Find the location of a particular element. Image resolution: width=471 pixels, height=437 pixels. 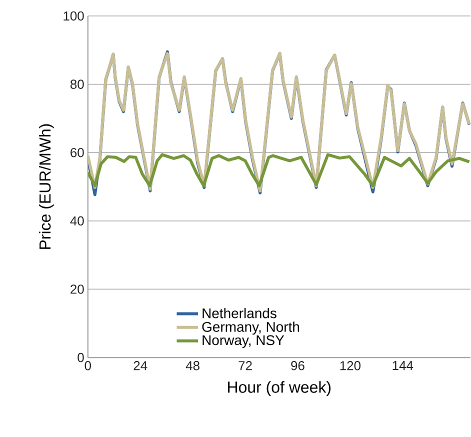

y-tick-label: 80 is located at coordinates (77, 84).